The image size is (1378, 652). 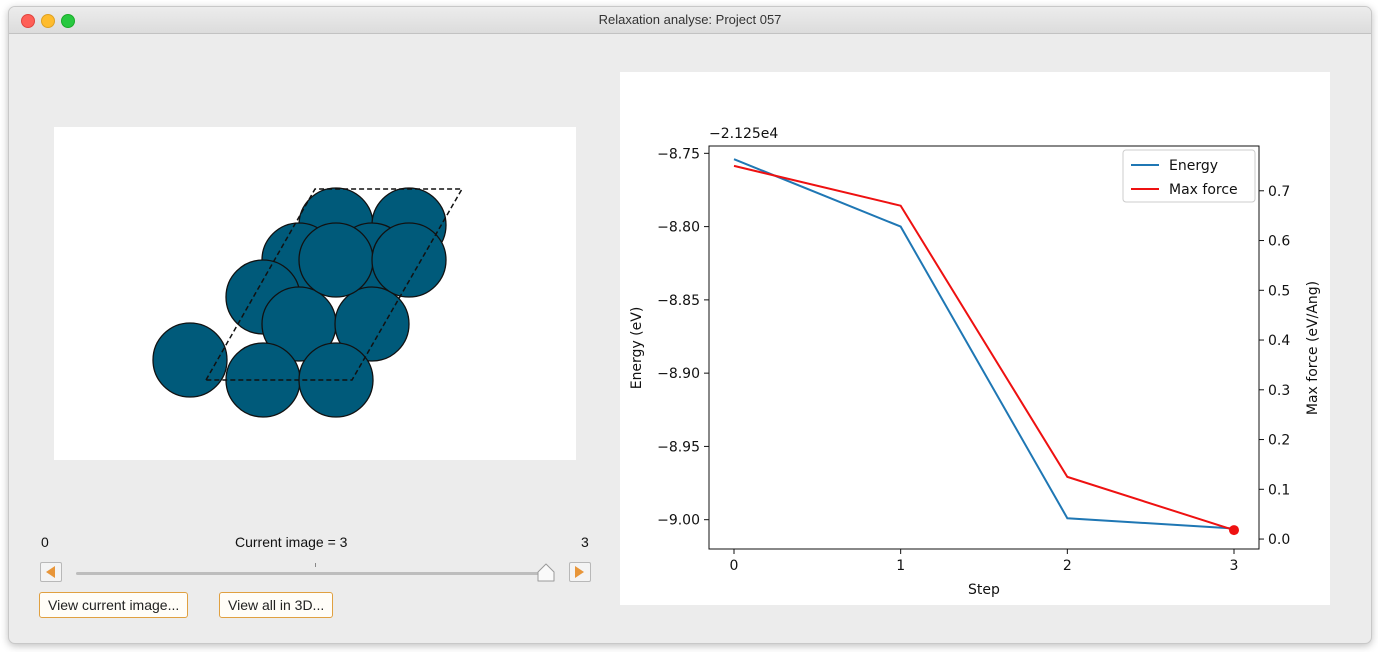 I want to click on y-axis-label-right: Max force (eV/Ang), so click(x=1313, y=348).